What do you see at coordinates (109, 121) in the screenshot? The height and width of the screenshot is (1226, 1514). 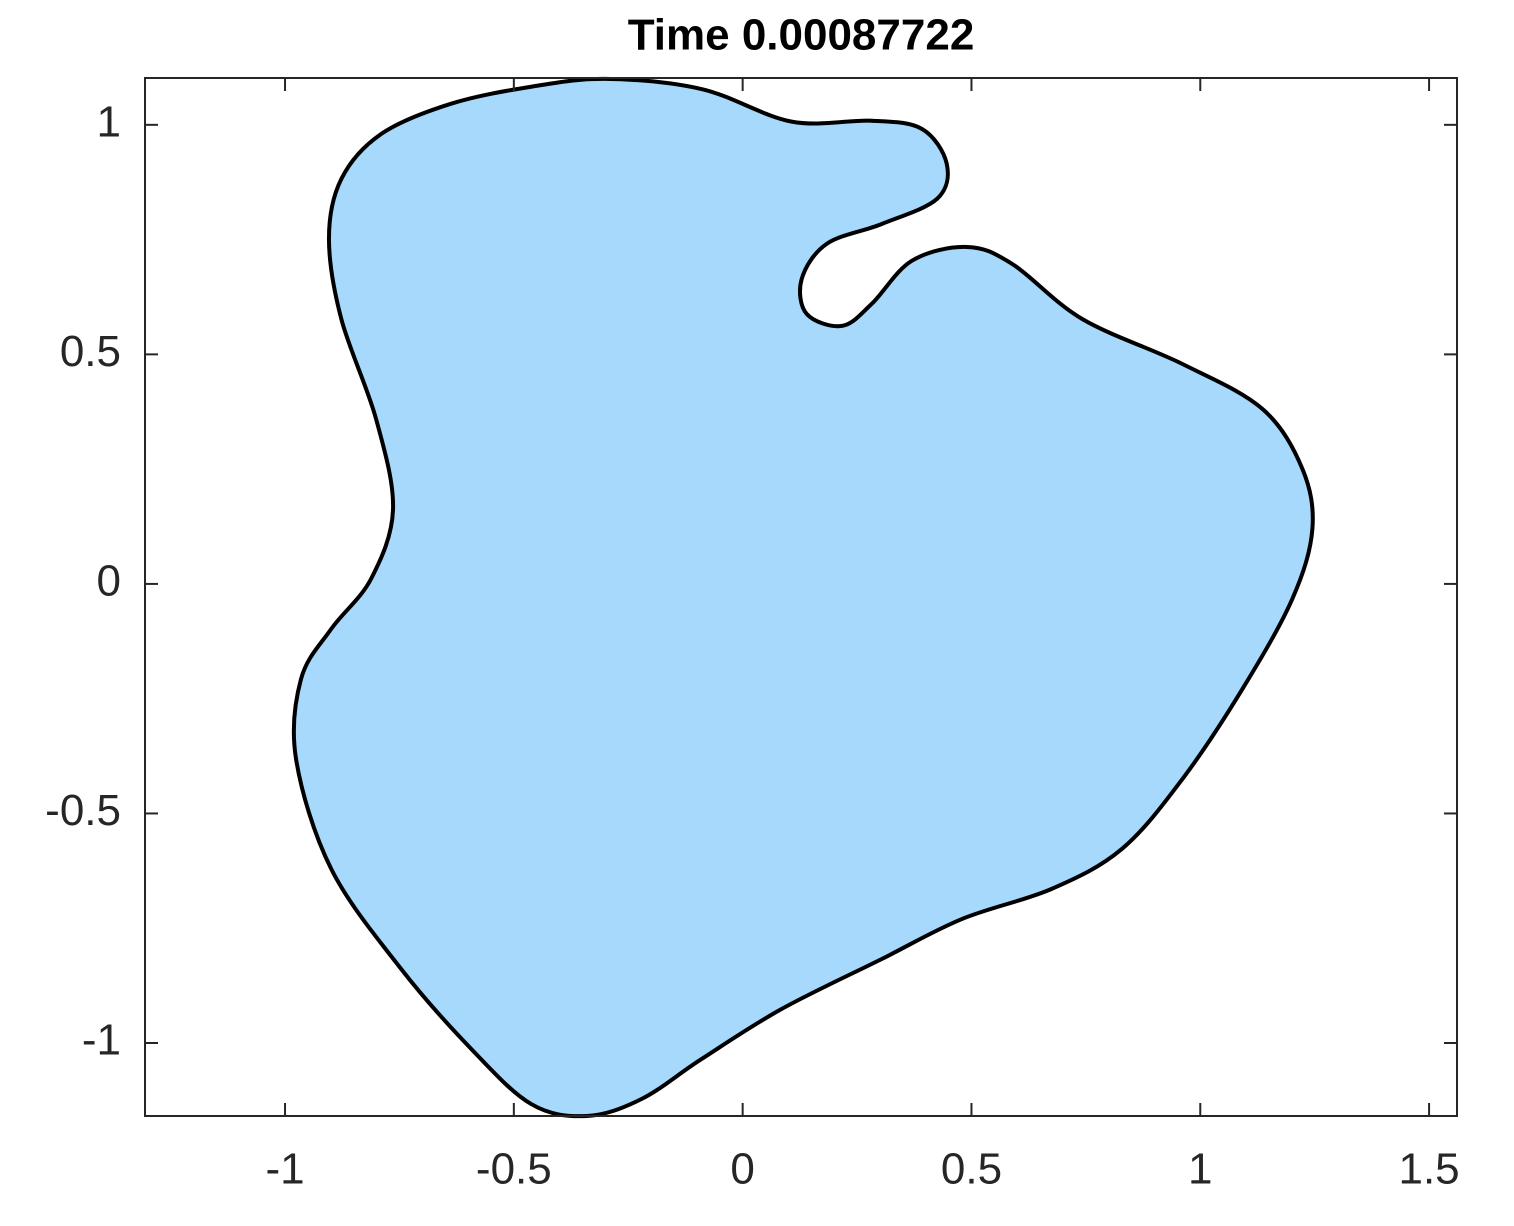 I see `y-tick-label: 1` at bounding box center [109, 121].